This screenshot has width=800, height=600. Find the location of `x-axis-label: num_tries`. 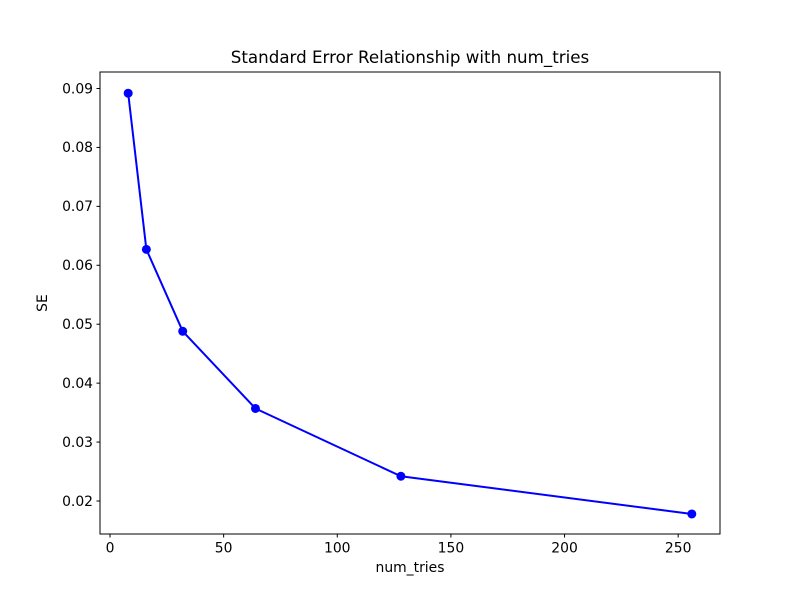

x-axis-label: num_tries is located at coordinates (410, 568).